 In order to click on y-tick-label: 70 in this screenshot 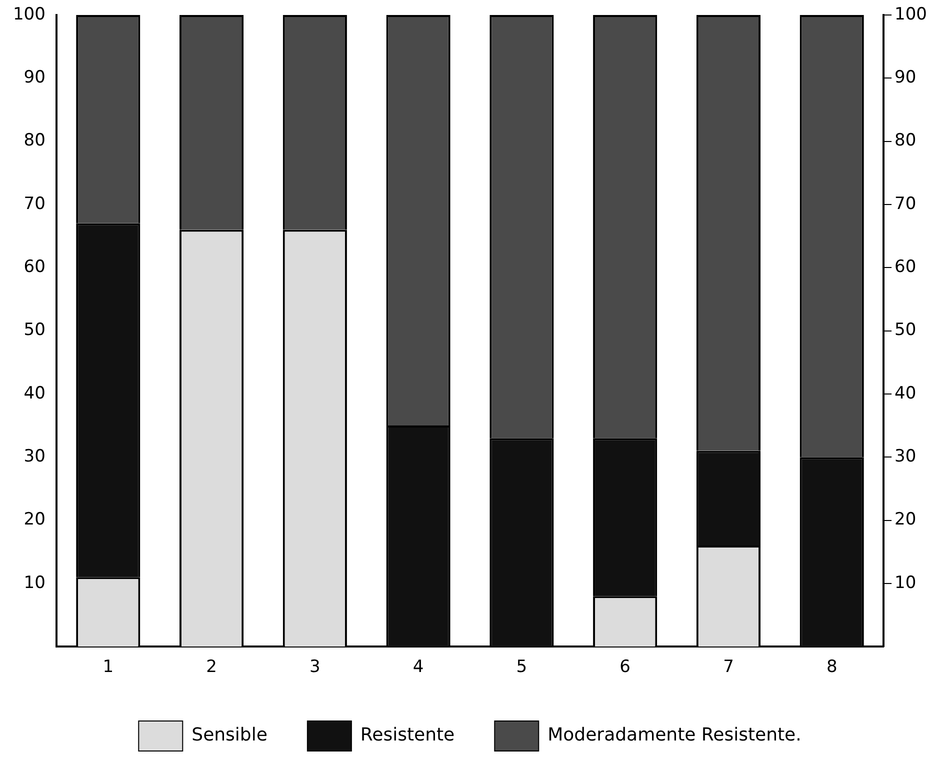, I will do `click(905, 204)`.